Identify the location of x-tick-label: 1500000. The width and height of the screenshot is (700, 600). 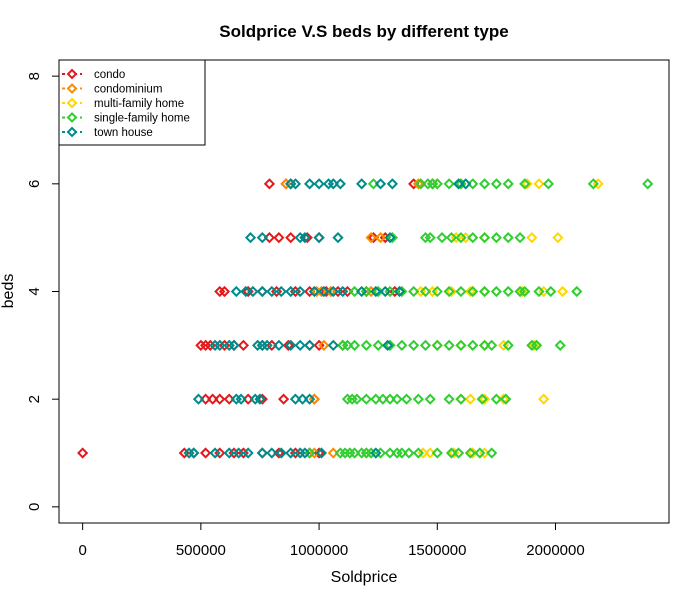
(437, 550).